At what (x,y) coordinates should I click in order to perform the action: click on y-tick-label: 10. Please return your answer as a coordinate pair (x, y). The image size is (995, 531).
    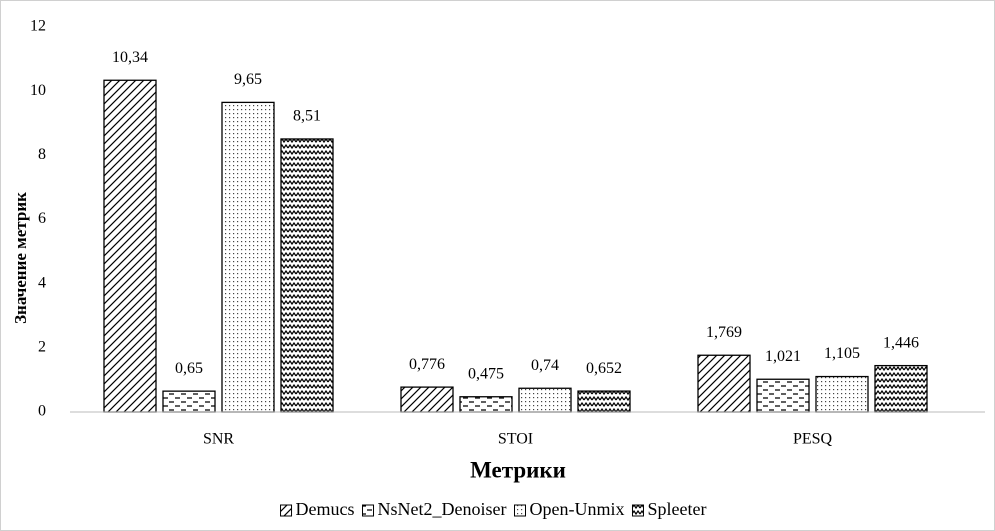
    Looking at the image, I should click on (38, 90).